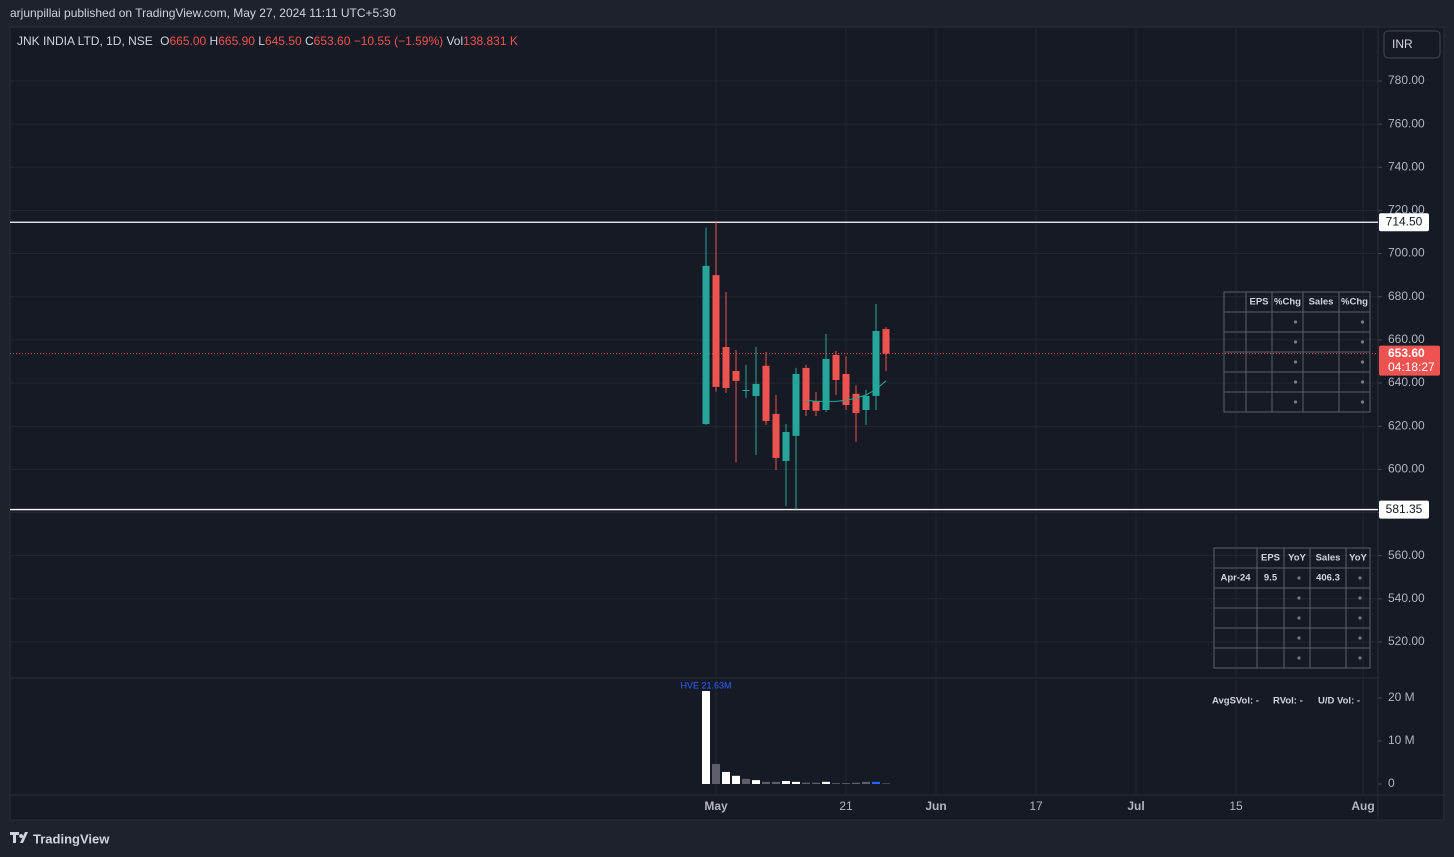 This screenshot has width=1454, height=857. What do you see at coordinates (1406, 339) in the screenshot?
I see `y-tick-label: 660.00` at bounding box center [1406, 339].